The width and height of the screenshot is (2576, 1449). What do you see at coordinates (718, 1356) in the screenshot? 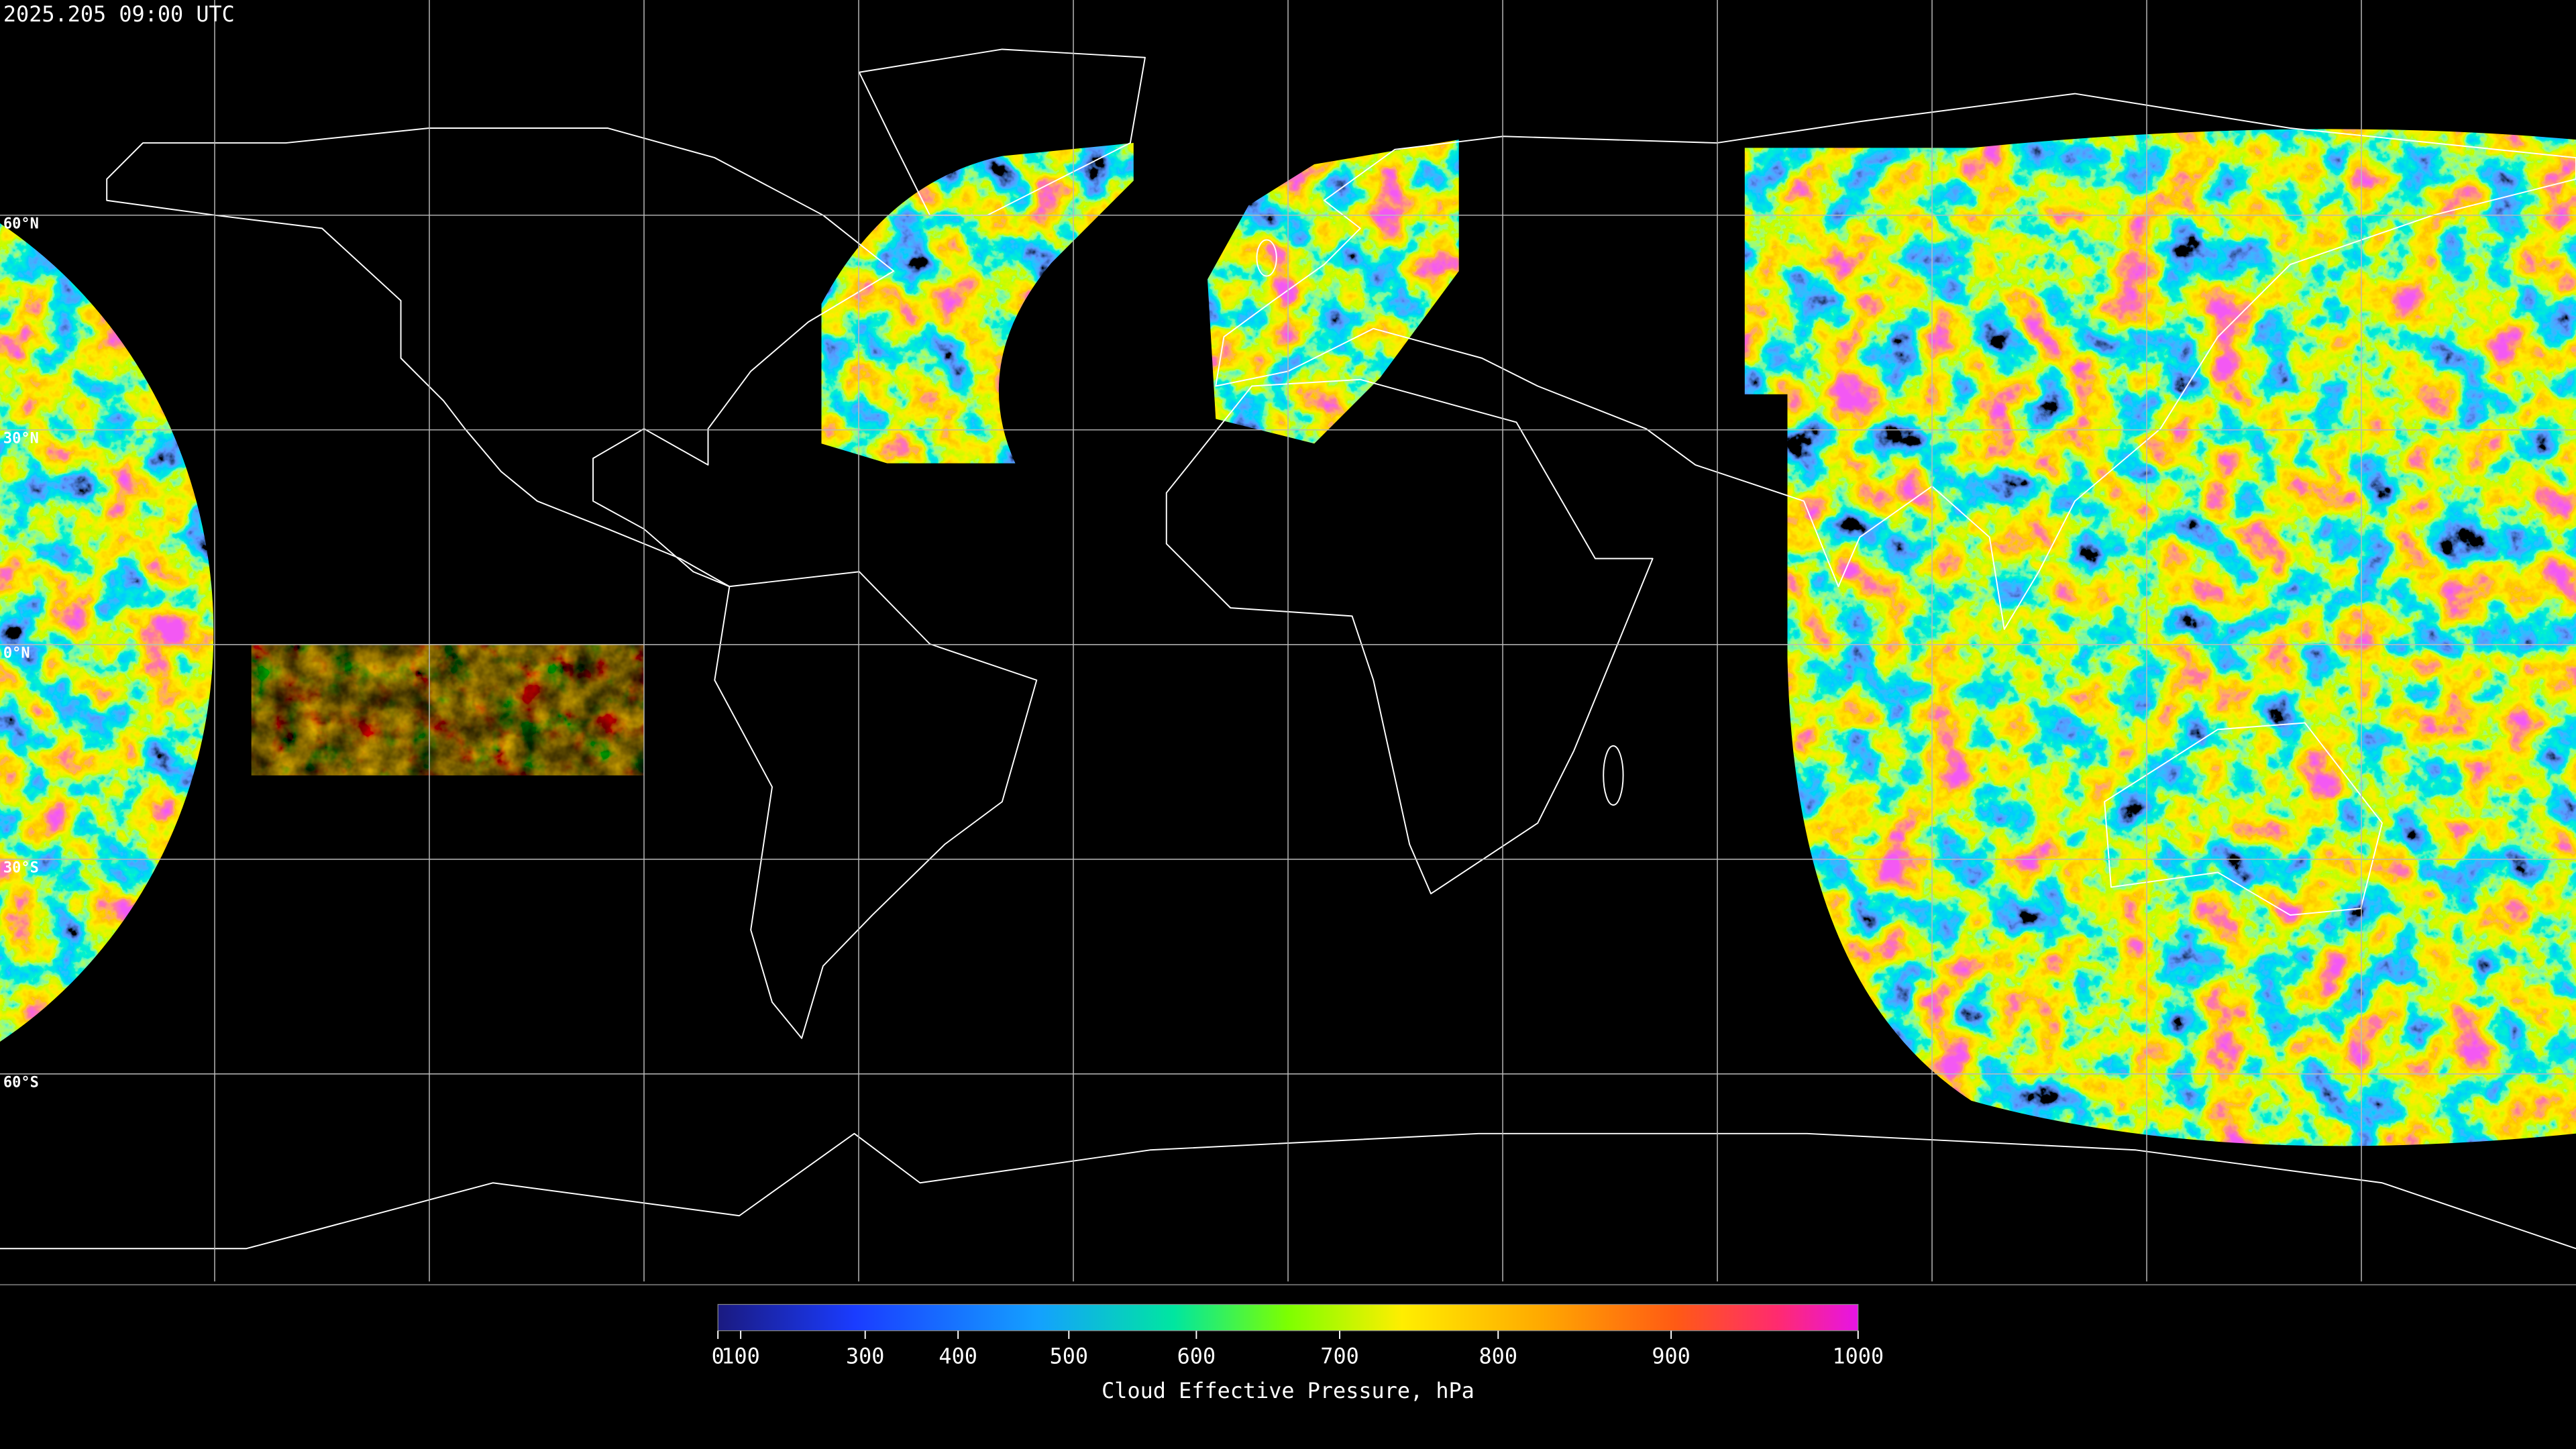
I see `colorbar-tick-label: 0` at bounding box center [718, 1356].